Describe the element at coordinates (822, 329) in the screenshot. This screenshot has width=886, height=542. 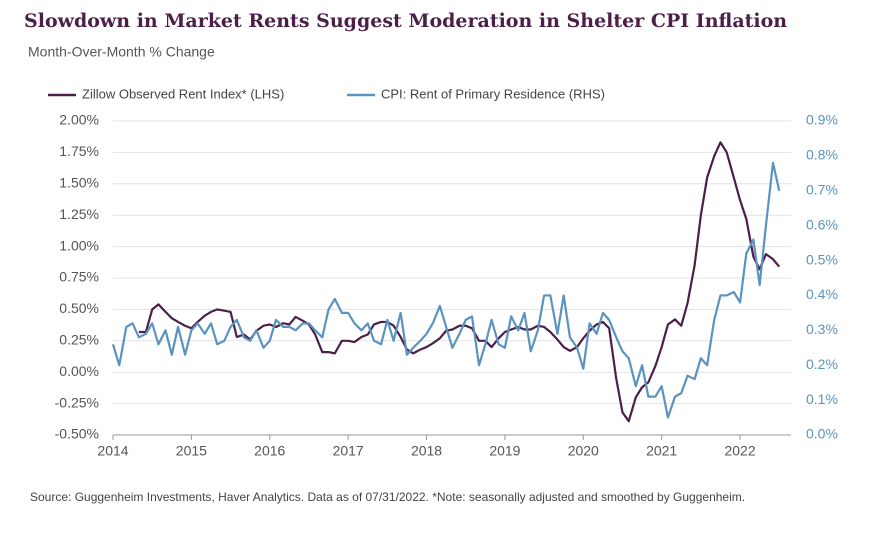
I see `y2-tick-label: 0.3%` at that location.